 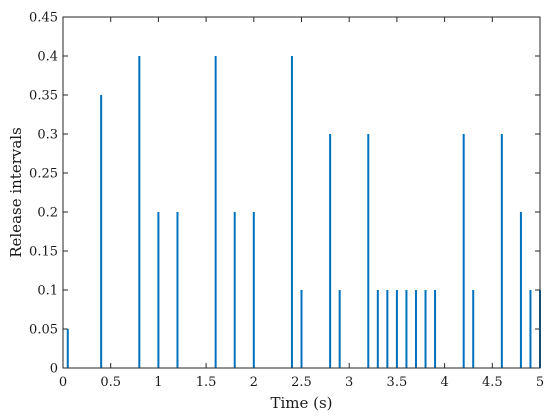 I want to click on y-tick-label: 0.35, so click(x=43, y=96).